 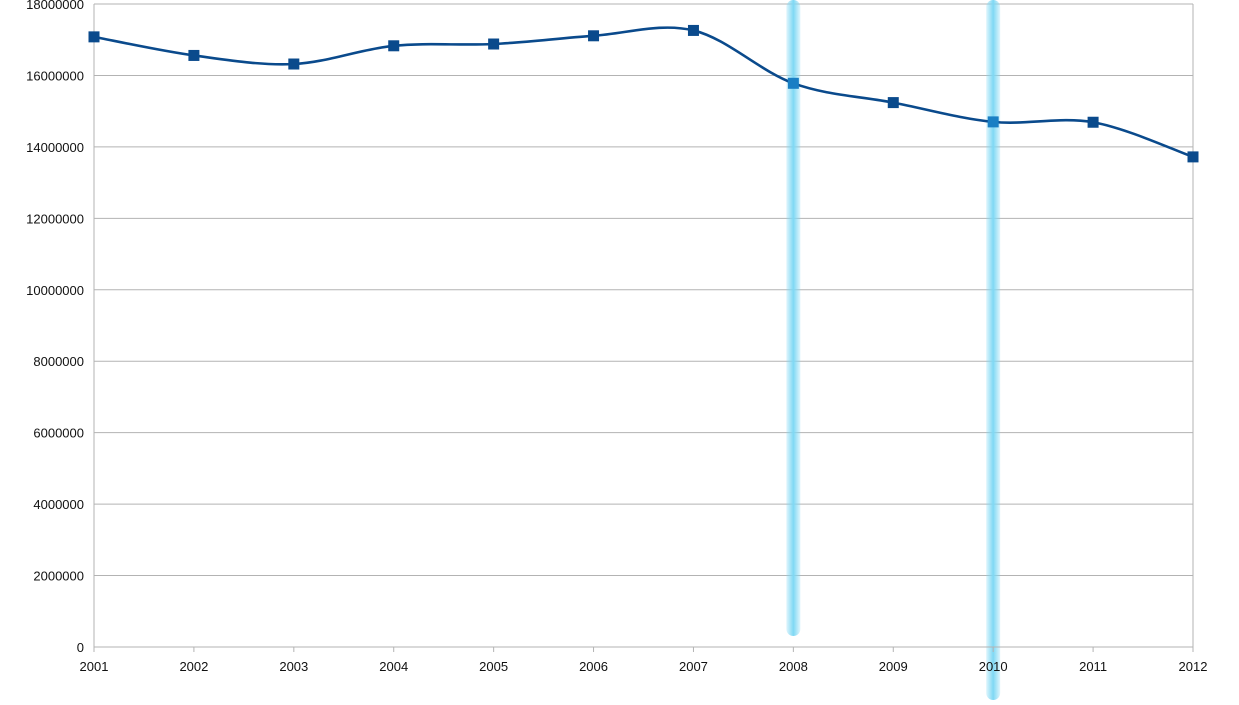 What do you see at coordinates (58, 361) in the screenshot?
I see `y-tick-label: 8000000` at bounding box center [58, 361].